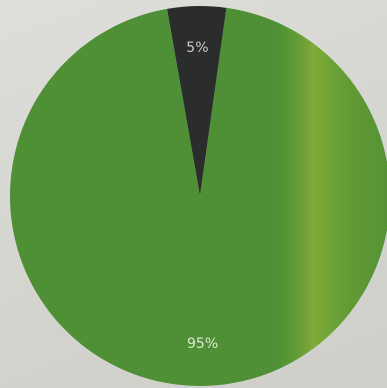 The height and width of the screenshot is (388, 387). I want to click on slice-label-5: 5%, so click(197, 48).